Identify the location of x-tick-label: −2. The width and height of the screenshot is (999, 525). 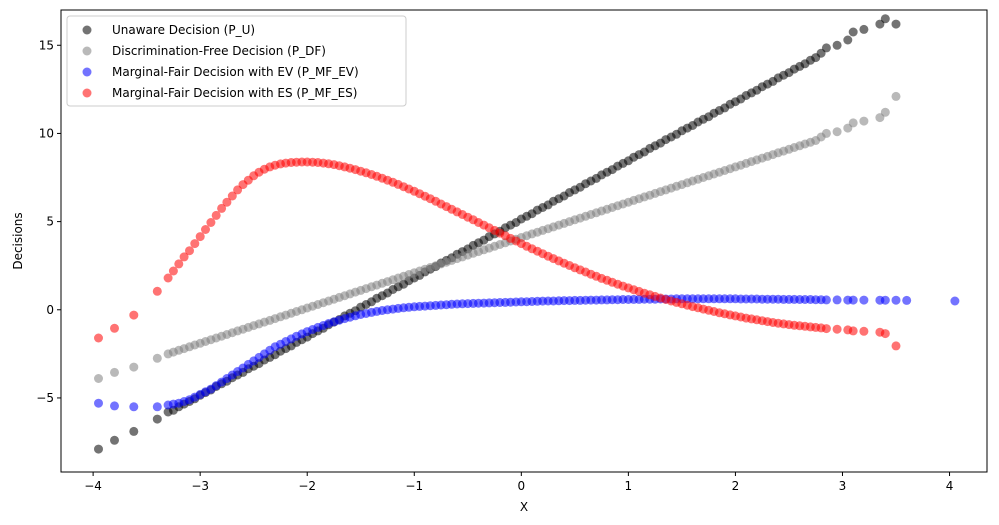
(307, 486).